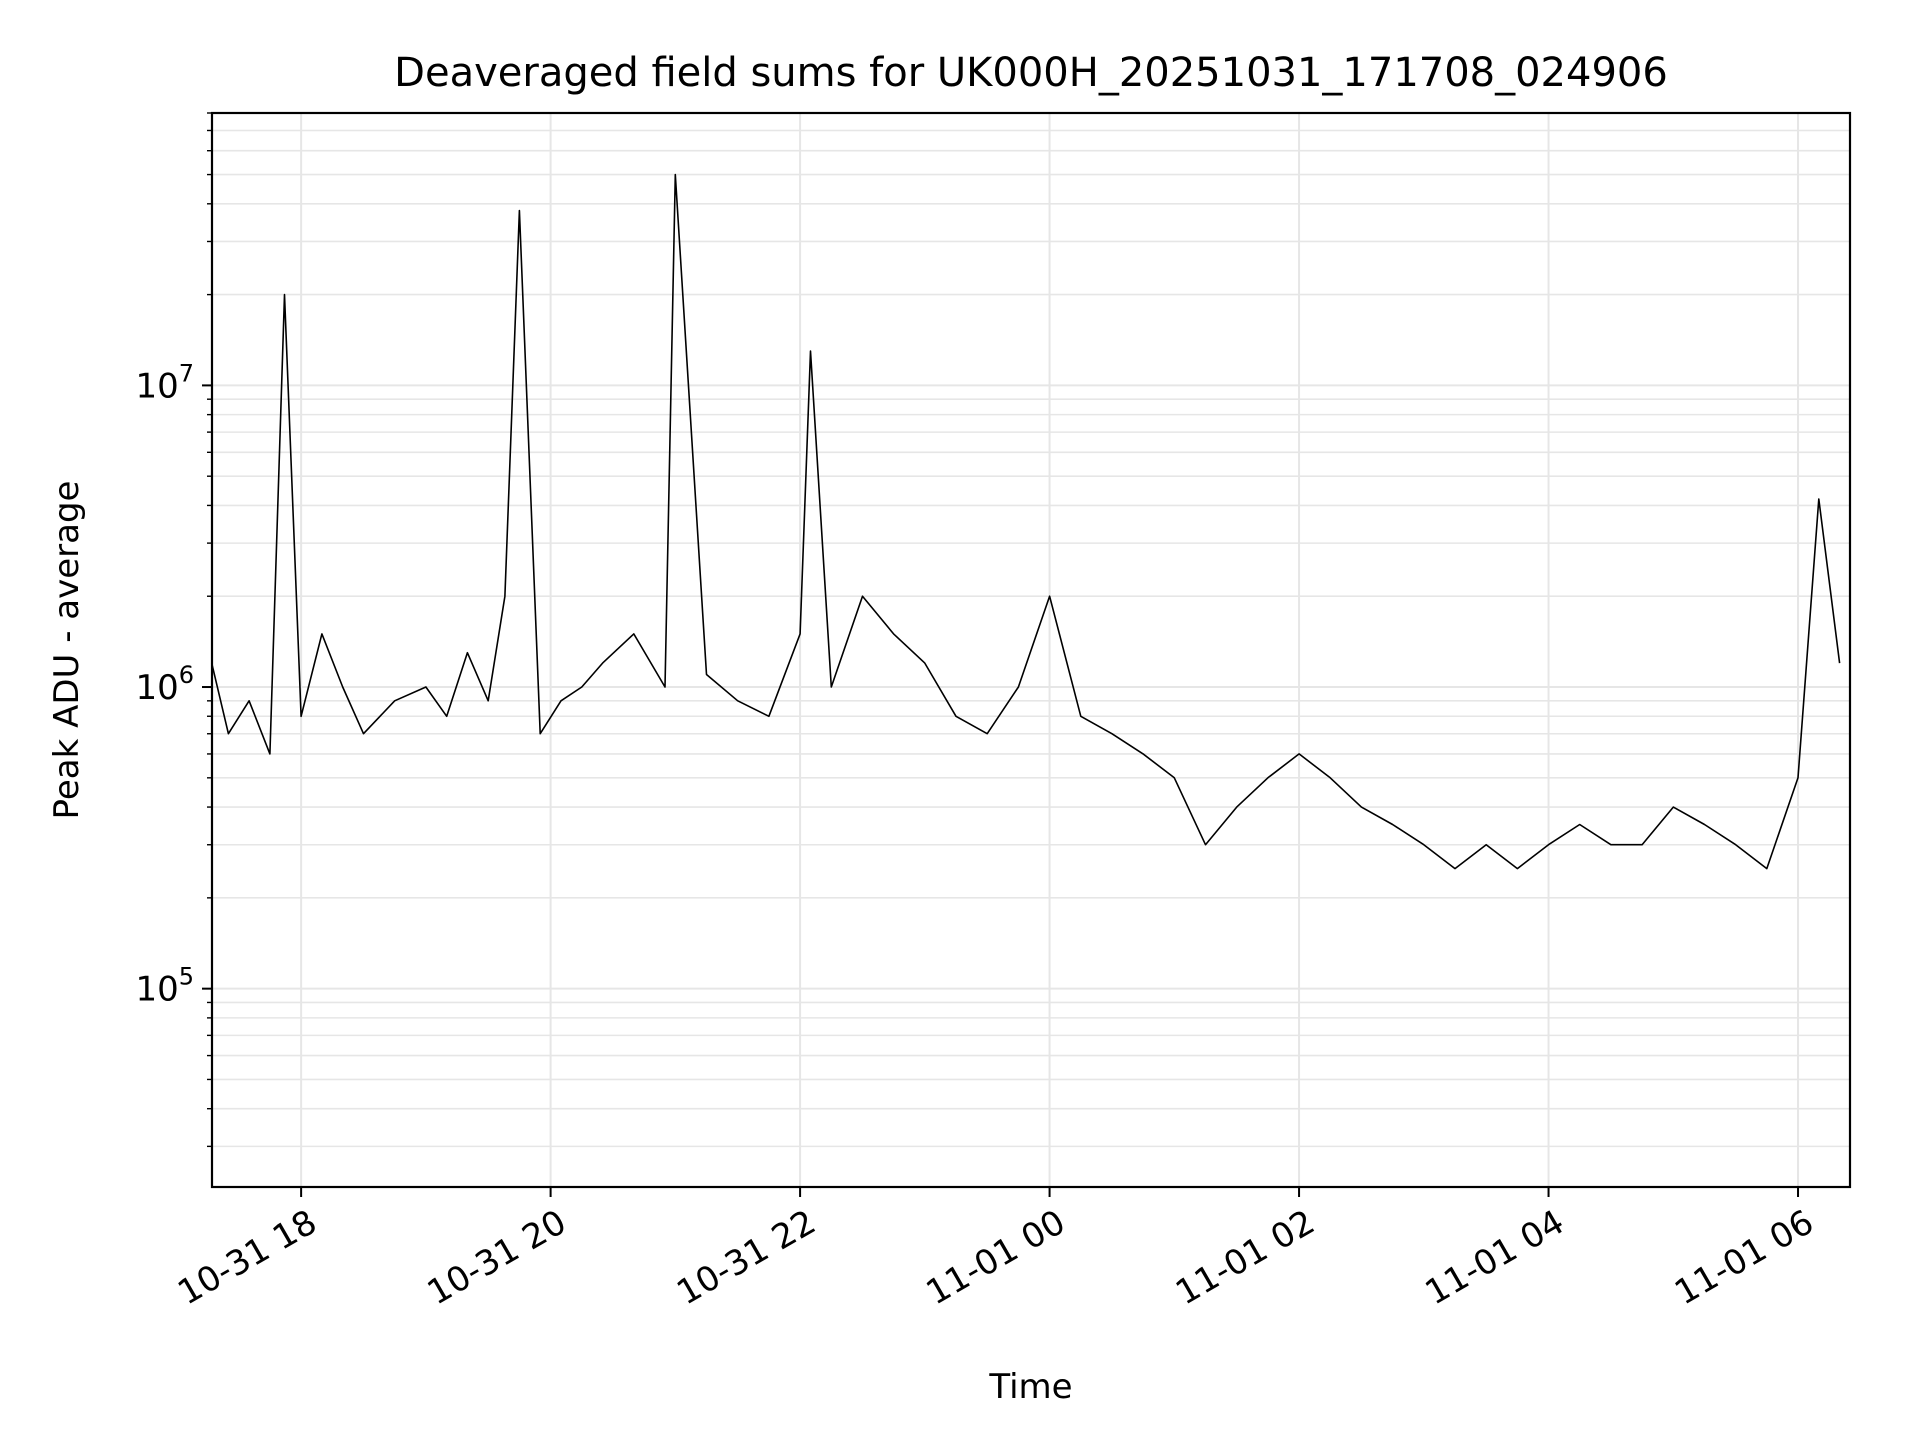 The height and width of the screenshot is (1440, 1920). I want to click on y-axis-label: Peak ADU - average, so click(67, 650).